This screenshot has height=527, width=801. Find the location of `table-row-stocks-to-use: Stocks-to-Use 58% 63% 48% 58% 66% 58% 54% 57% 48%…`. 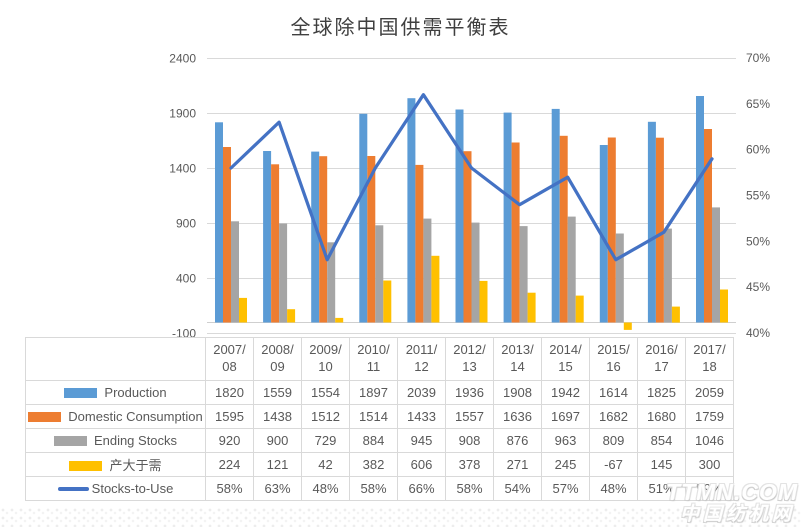

table-row-stocks-to-use: Stocks-to-Use 58% 63% 48% 58% 66% 58% 54% 57% 48%… is located at coordinates (379, 488).